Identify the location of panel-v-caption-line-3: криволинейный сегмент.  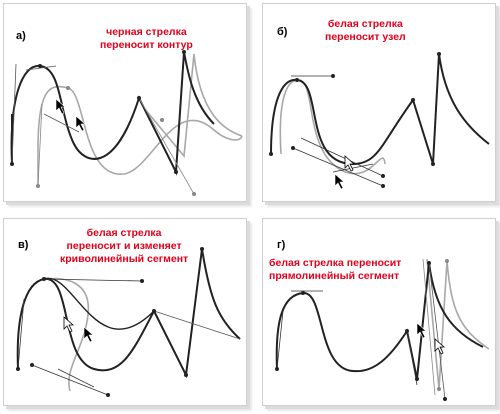
(124, 259).